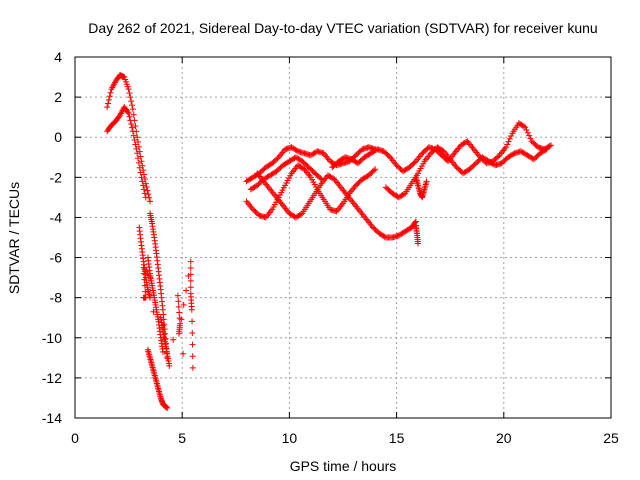  What do you see at coordinates (52, 338) in the screenshot?
I see `y-tick-label: -10` at bounding box center [52, 338].